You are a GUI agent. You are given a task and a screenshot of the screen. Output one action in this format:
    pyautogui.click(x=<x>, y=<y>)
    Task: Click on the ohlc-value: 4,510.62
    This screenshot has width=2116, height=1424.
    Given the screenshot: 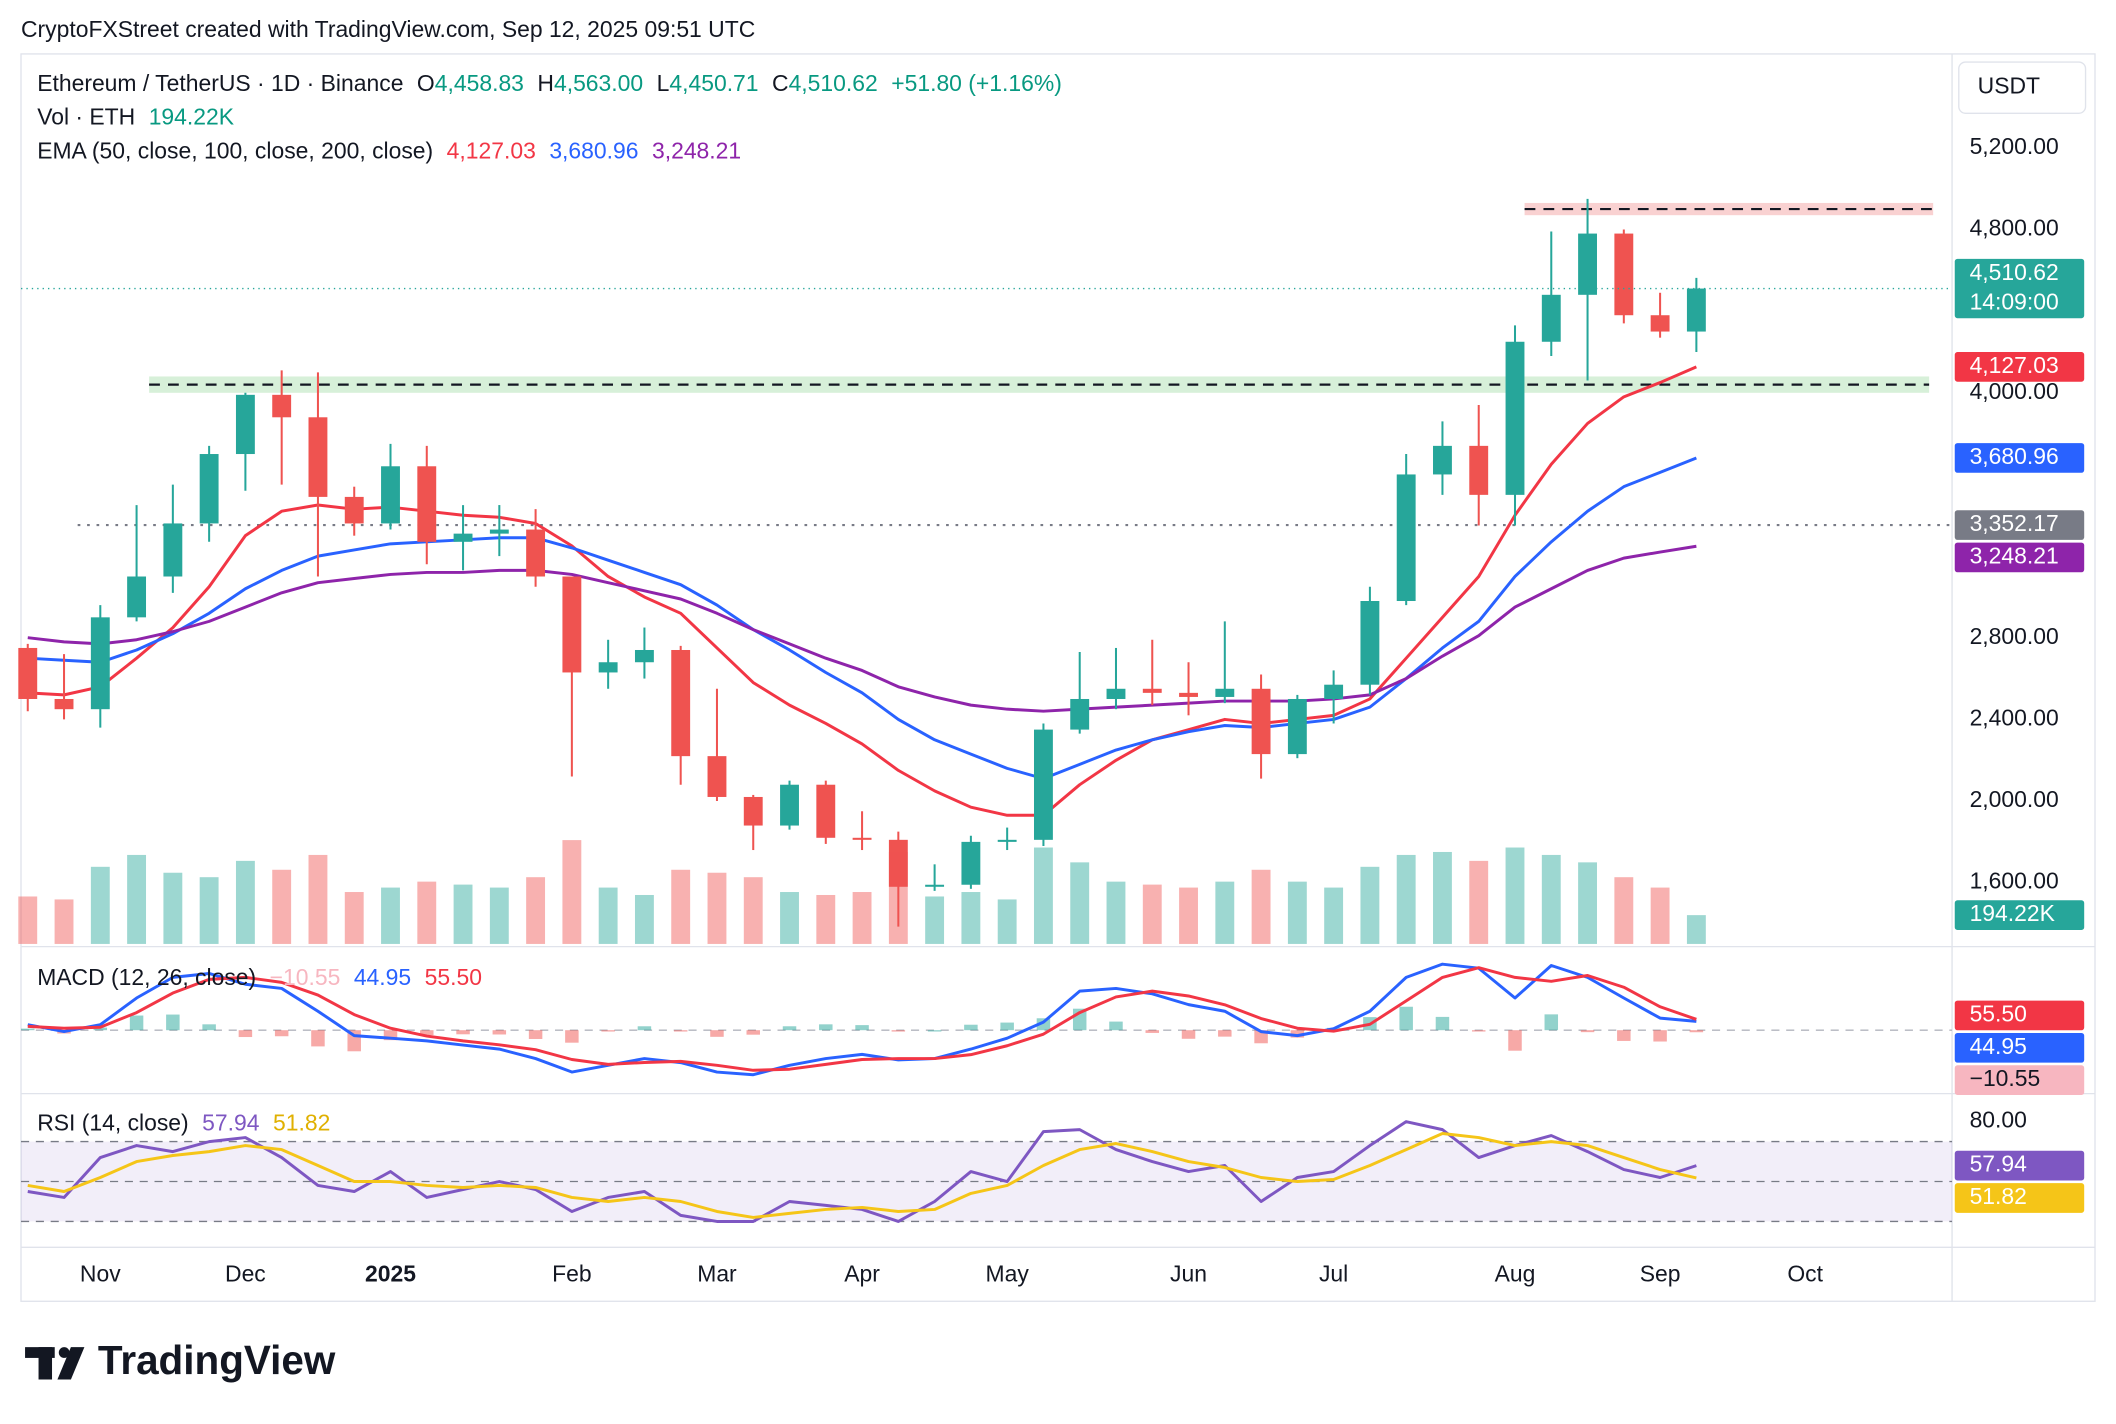 What is the action you would take?
    pyautogui.click(x=833, y=83)
    